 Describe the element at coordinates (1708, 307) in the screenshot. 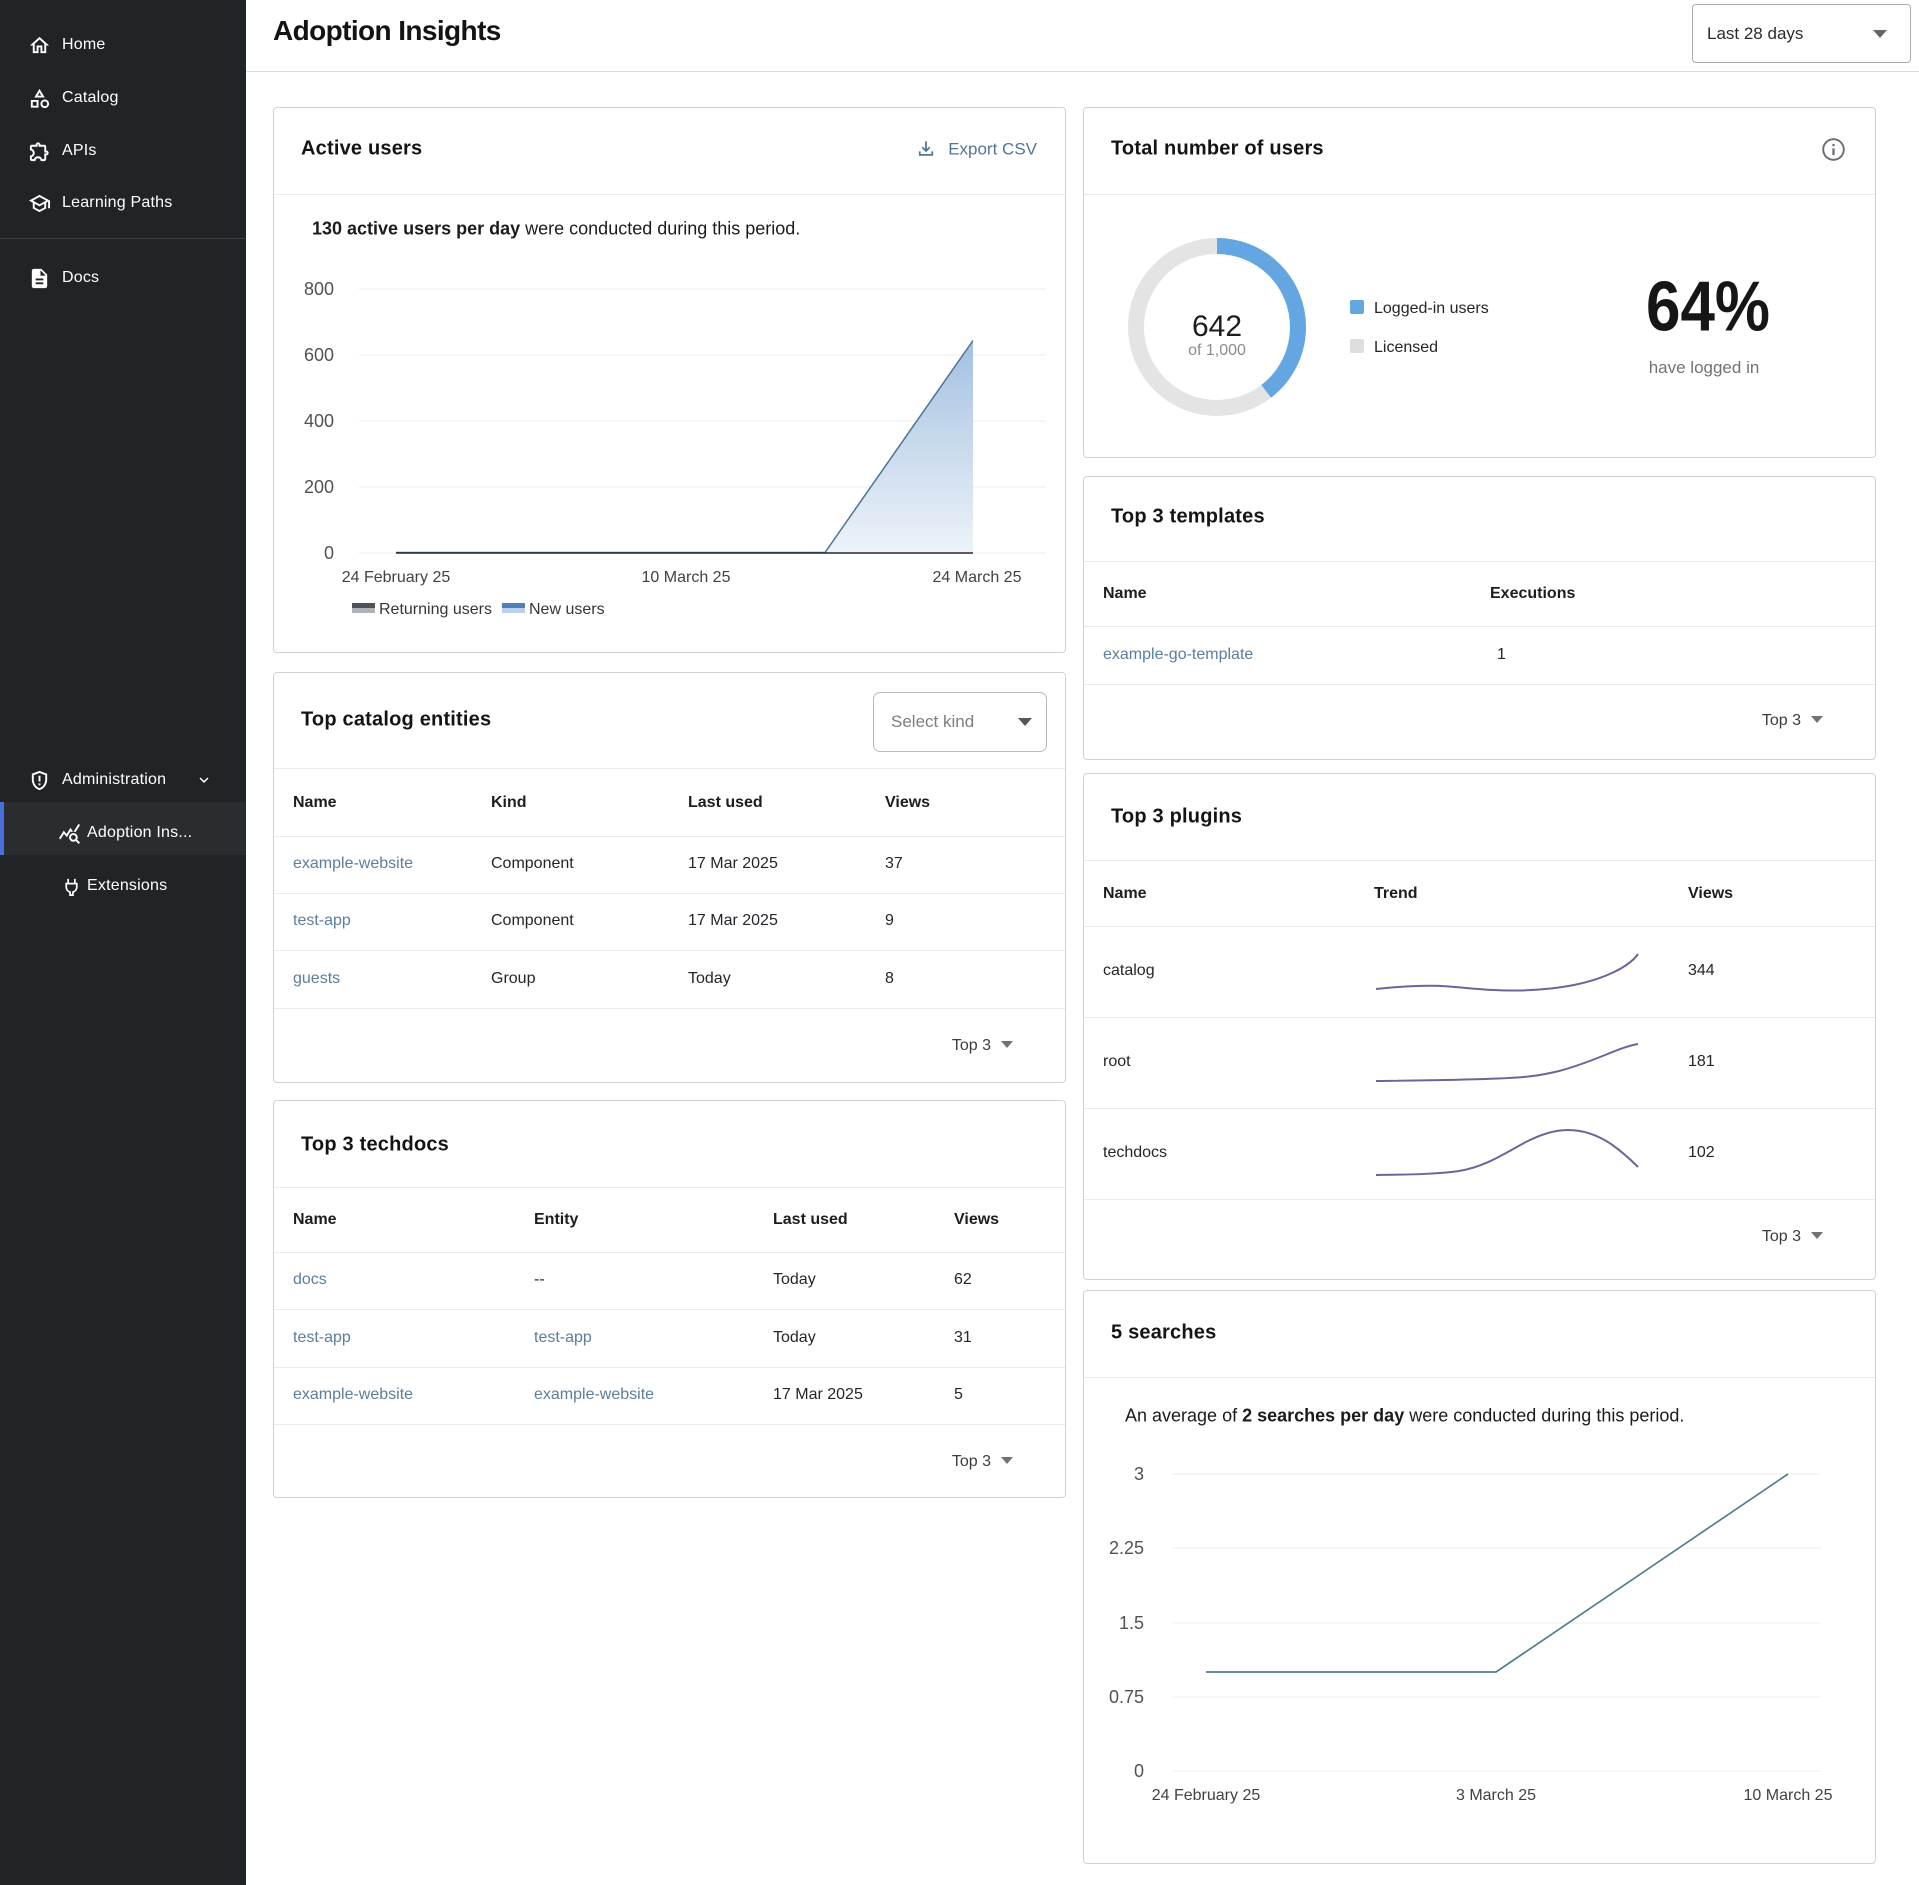

I see `svg-text: 64%` at that location.